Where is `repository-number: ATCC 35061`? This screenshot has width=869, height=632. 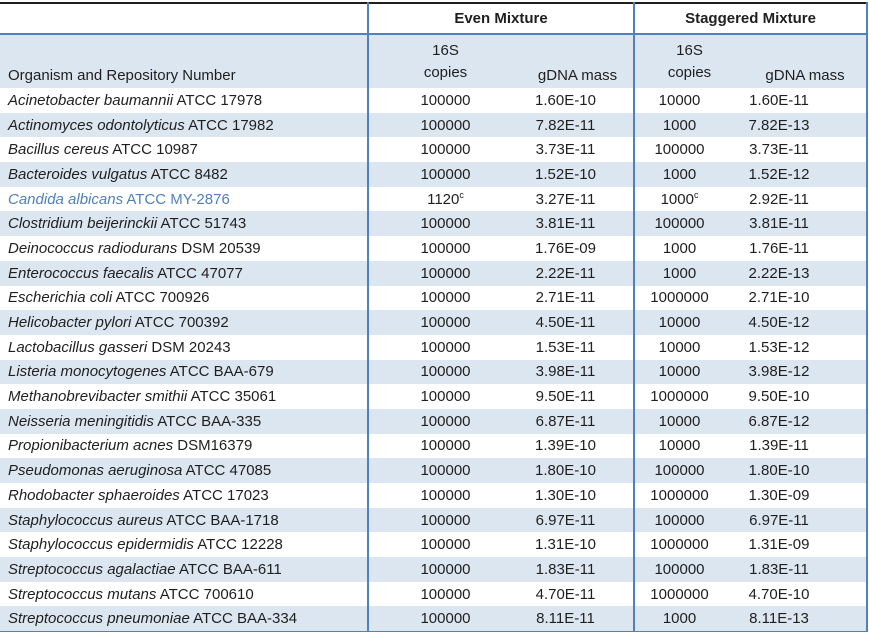
repository-number: ATCC 35061 is located at coordinates (232, 397).